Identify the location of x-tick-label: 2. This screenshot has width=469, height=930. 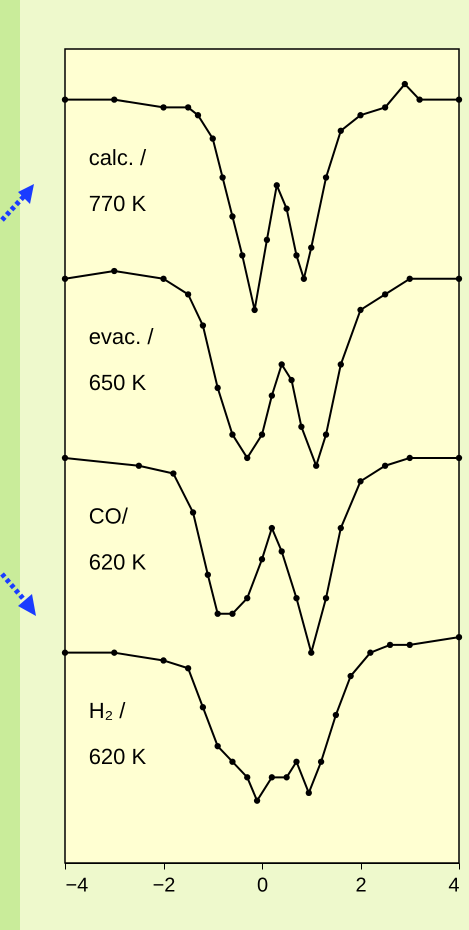
(361, 885).